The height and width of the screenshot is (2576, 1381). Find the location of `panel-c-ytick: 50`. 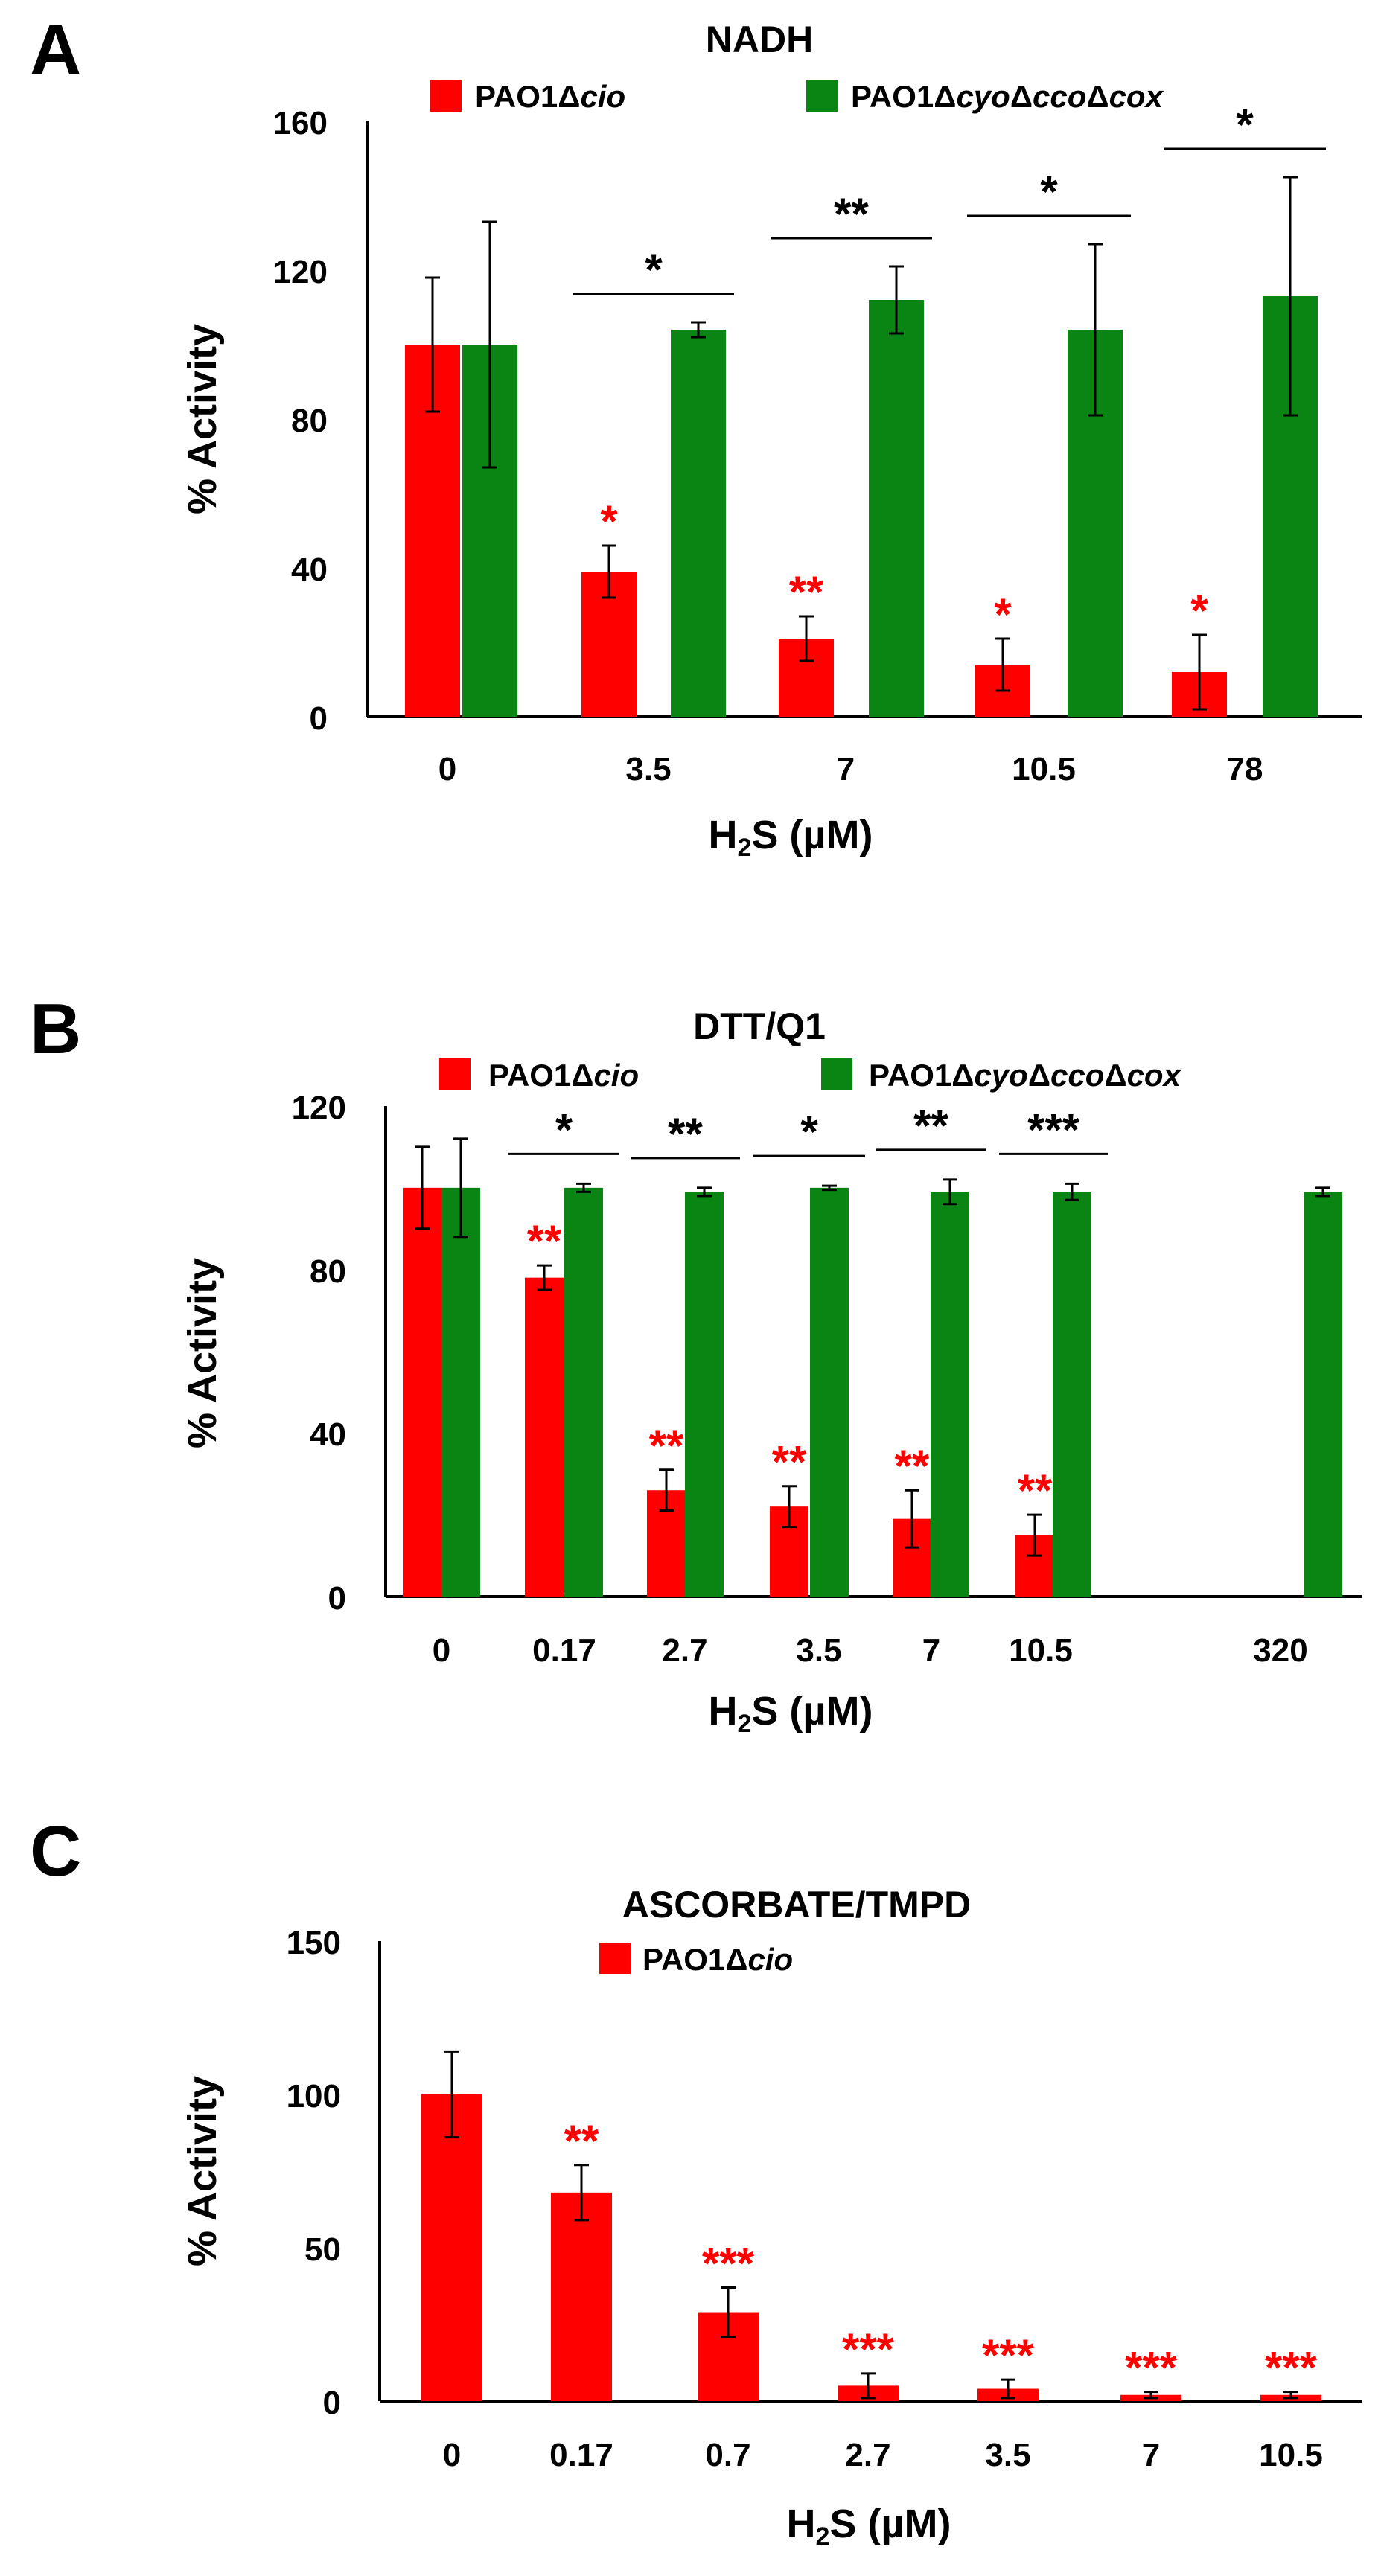

panel-c-ytick: 50 is located at coordinates (322, 2249).